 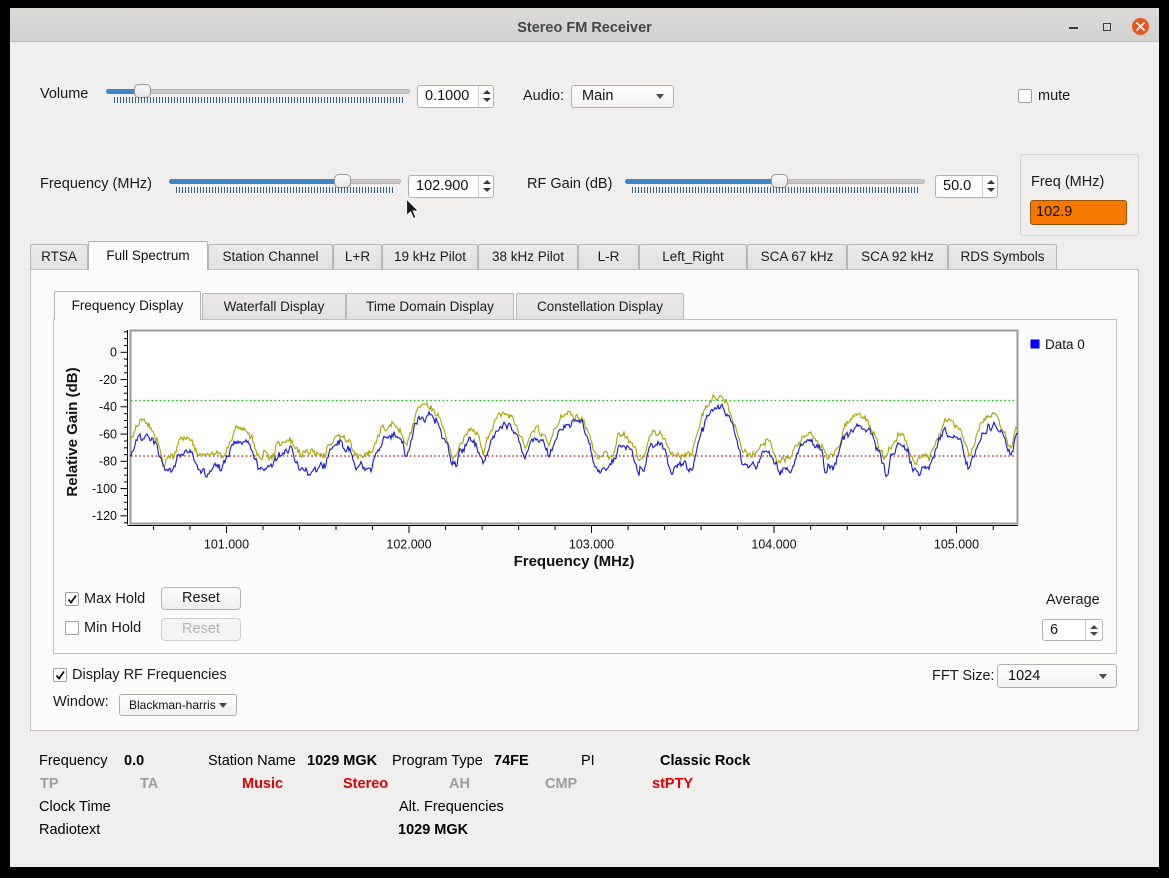 I want to click on svg-text: 102.000, so click(x=408, y=545).